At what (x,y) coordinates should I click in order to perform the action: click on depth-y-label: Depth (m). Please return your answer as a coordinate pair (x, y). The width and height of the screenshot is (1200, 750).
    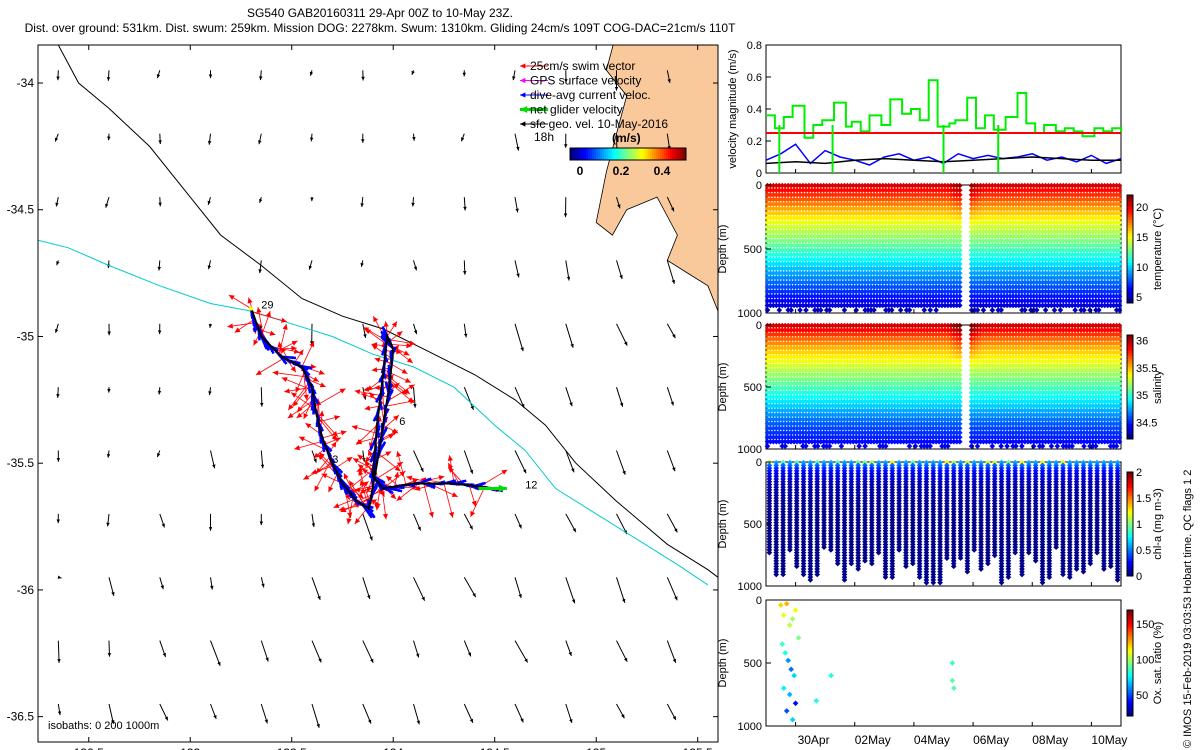
    Looking at the image, I should click on (723, 249).